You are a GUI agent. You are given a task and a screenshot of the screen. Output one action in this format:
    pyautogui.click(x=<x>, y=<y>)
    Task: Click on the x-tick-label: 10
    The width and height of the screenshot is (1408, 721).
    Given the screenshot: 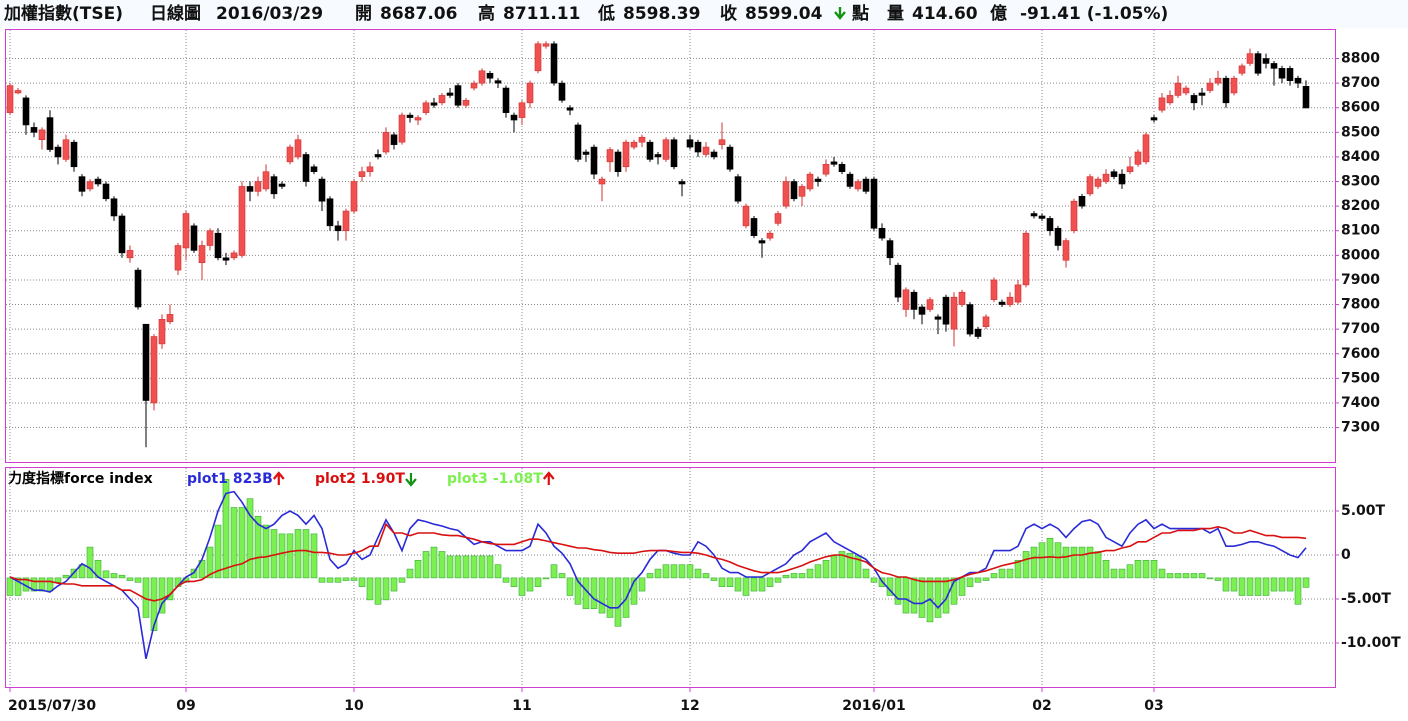 What is the action you would take?
    pyautogui.click(x=354, y=706)
    